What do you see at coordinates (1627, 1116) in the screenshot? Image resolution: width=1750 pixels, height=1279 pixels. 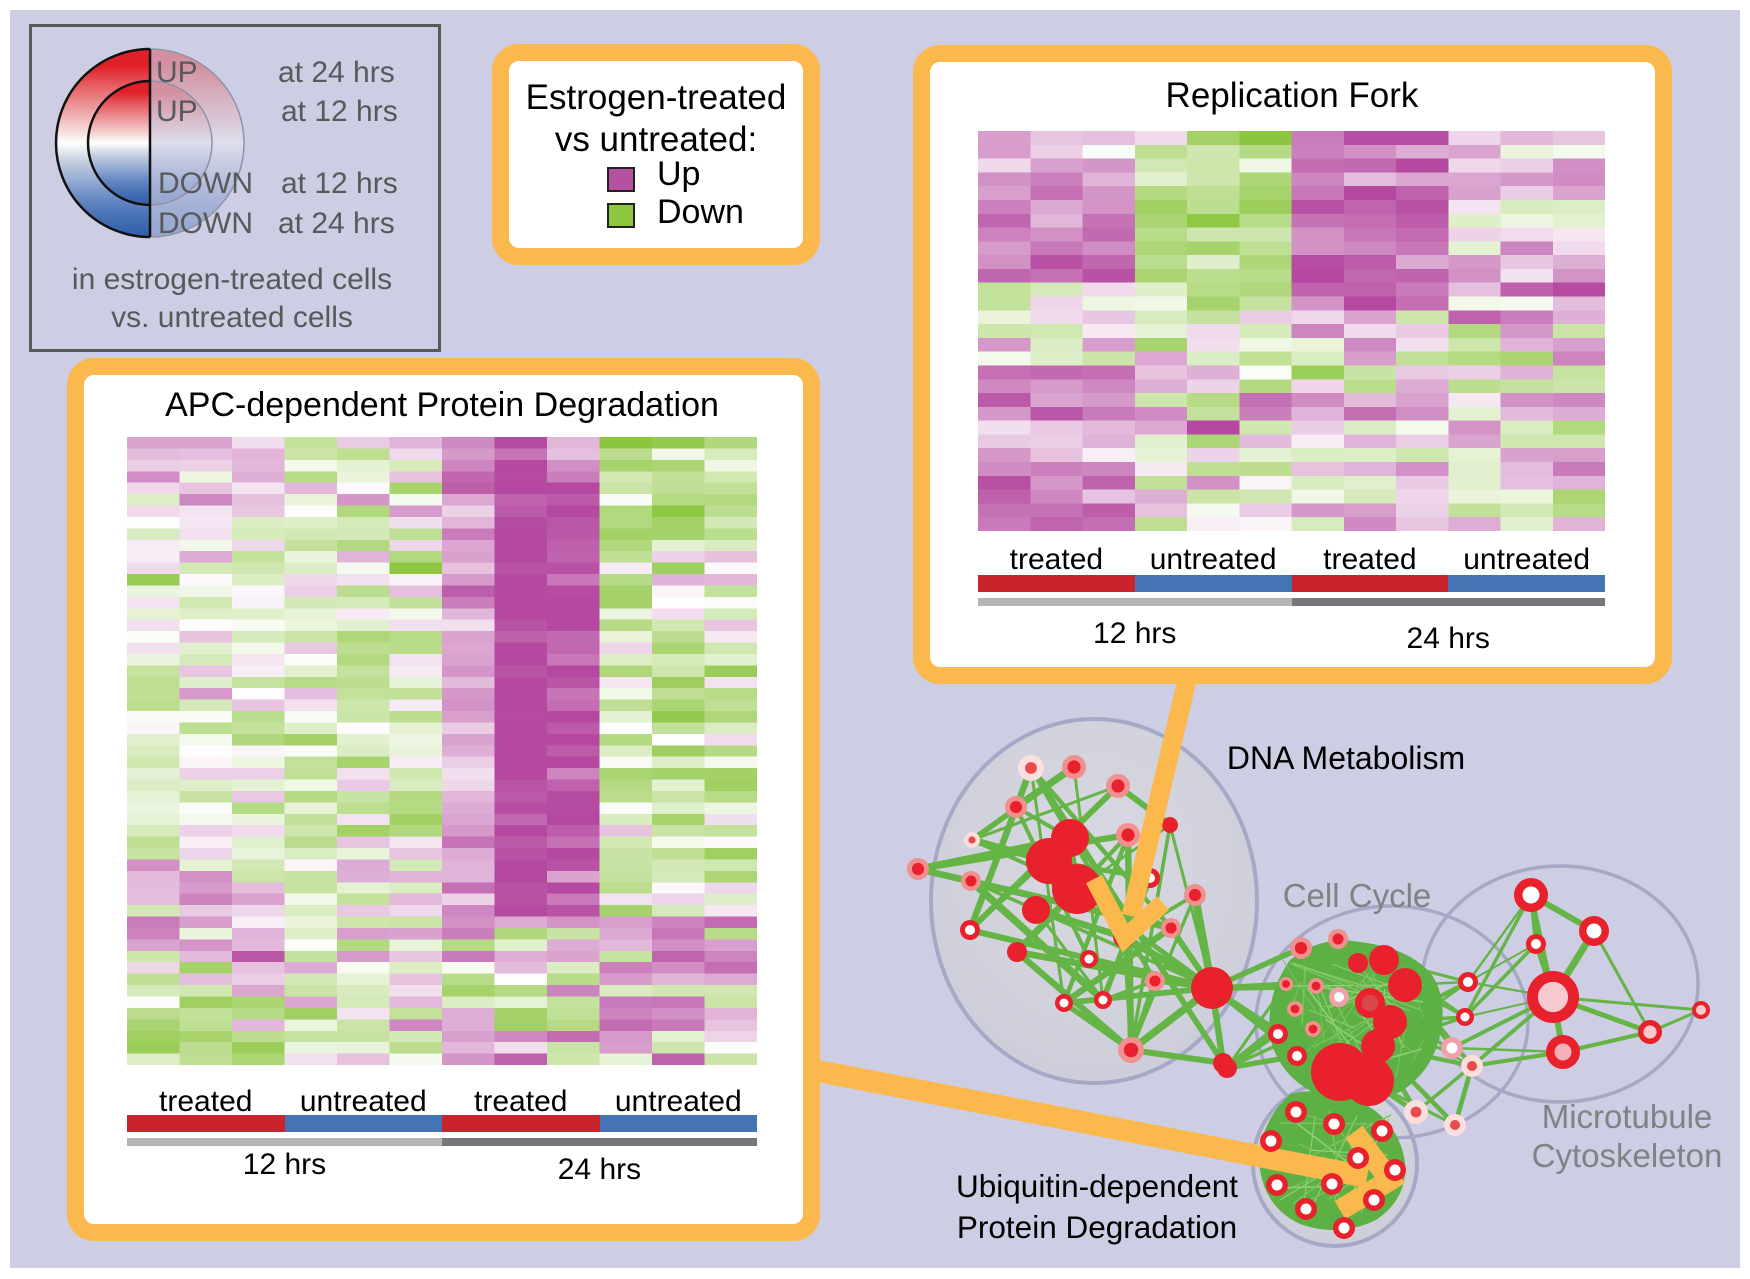 I see `svg-text: Microtubule` at bounding box center [1627, 1116].